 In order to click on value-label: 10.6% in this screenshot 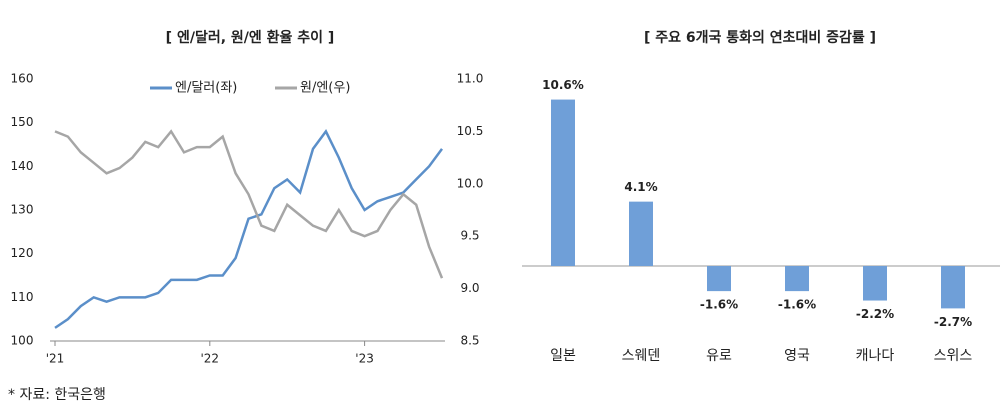, I will do `click(563, 85)`.